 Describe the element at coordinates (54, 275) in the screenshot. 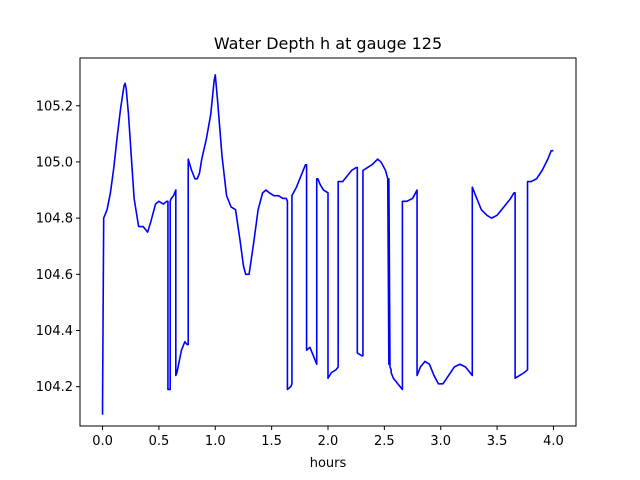

I see `y-tick-label: 104.6` at that location.